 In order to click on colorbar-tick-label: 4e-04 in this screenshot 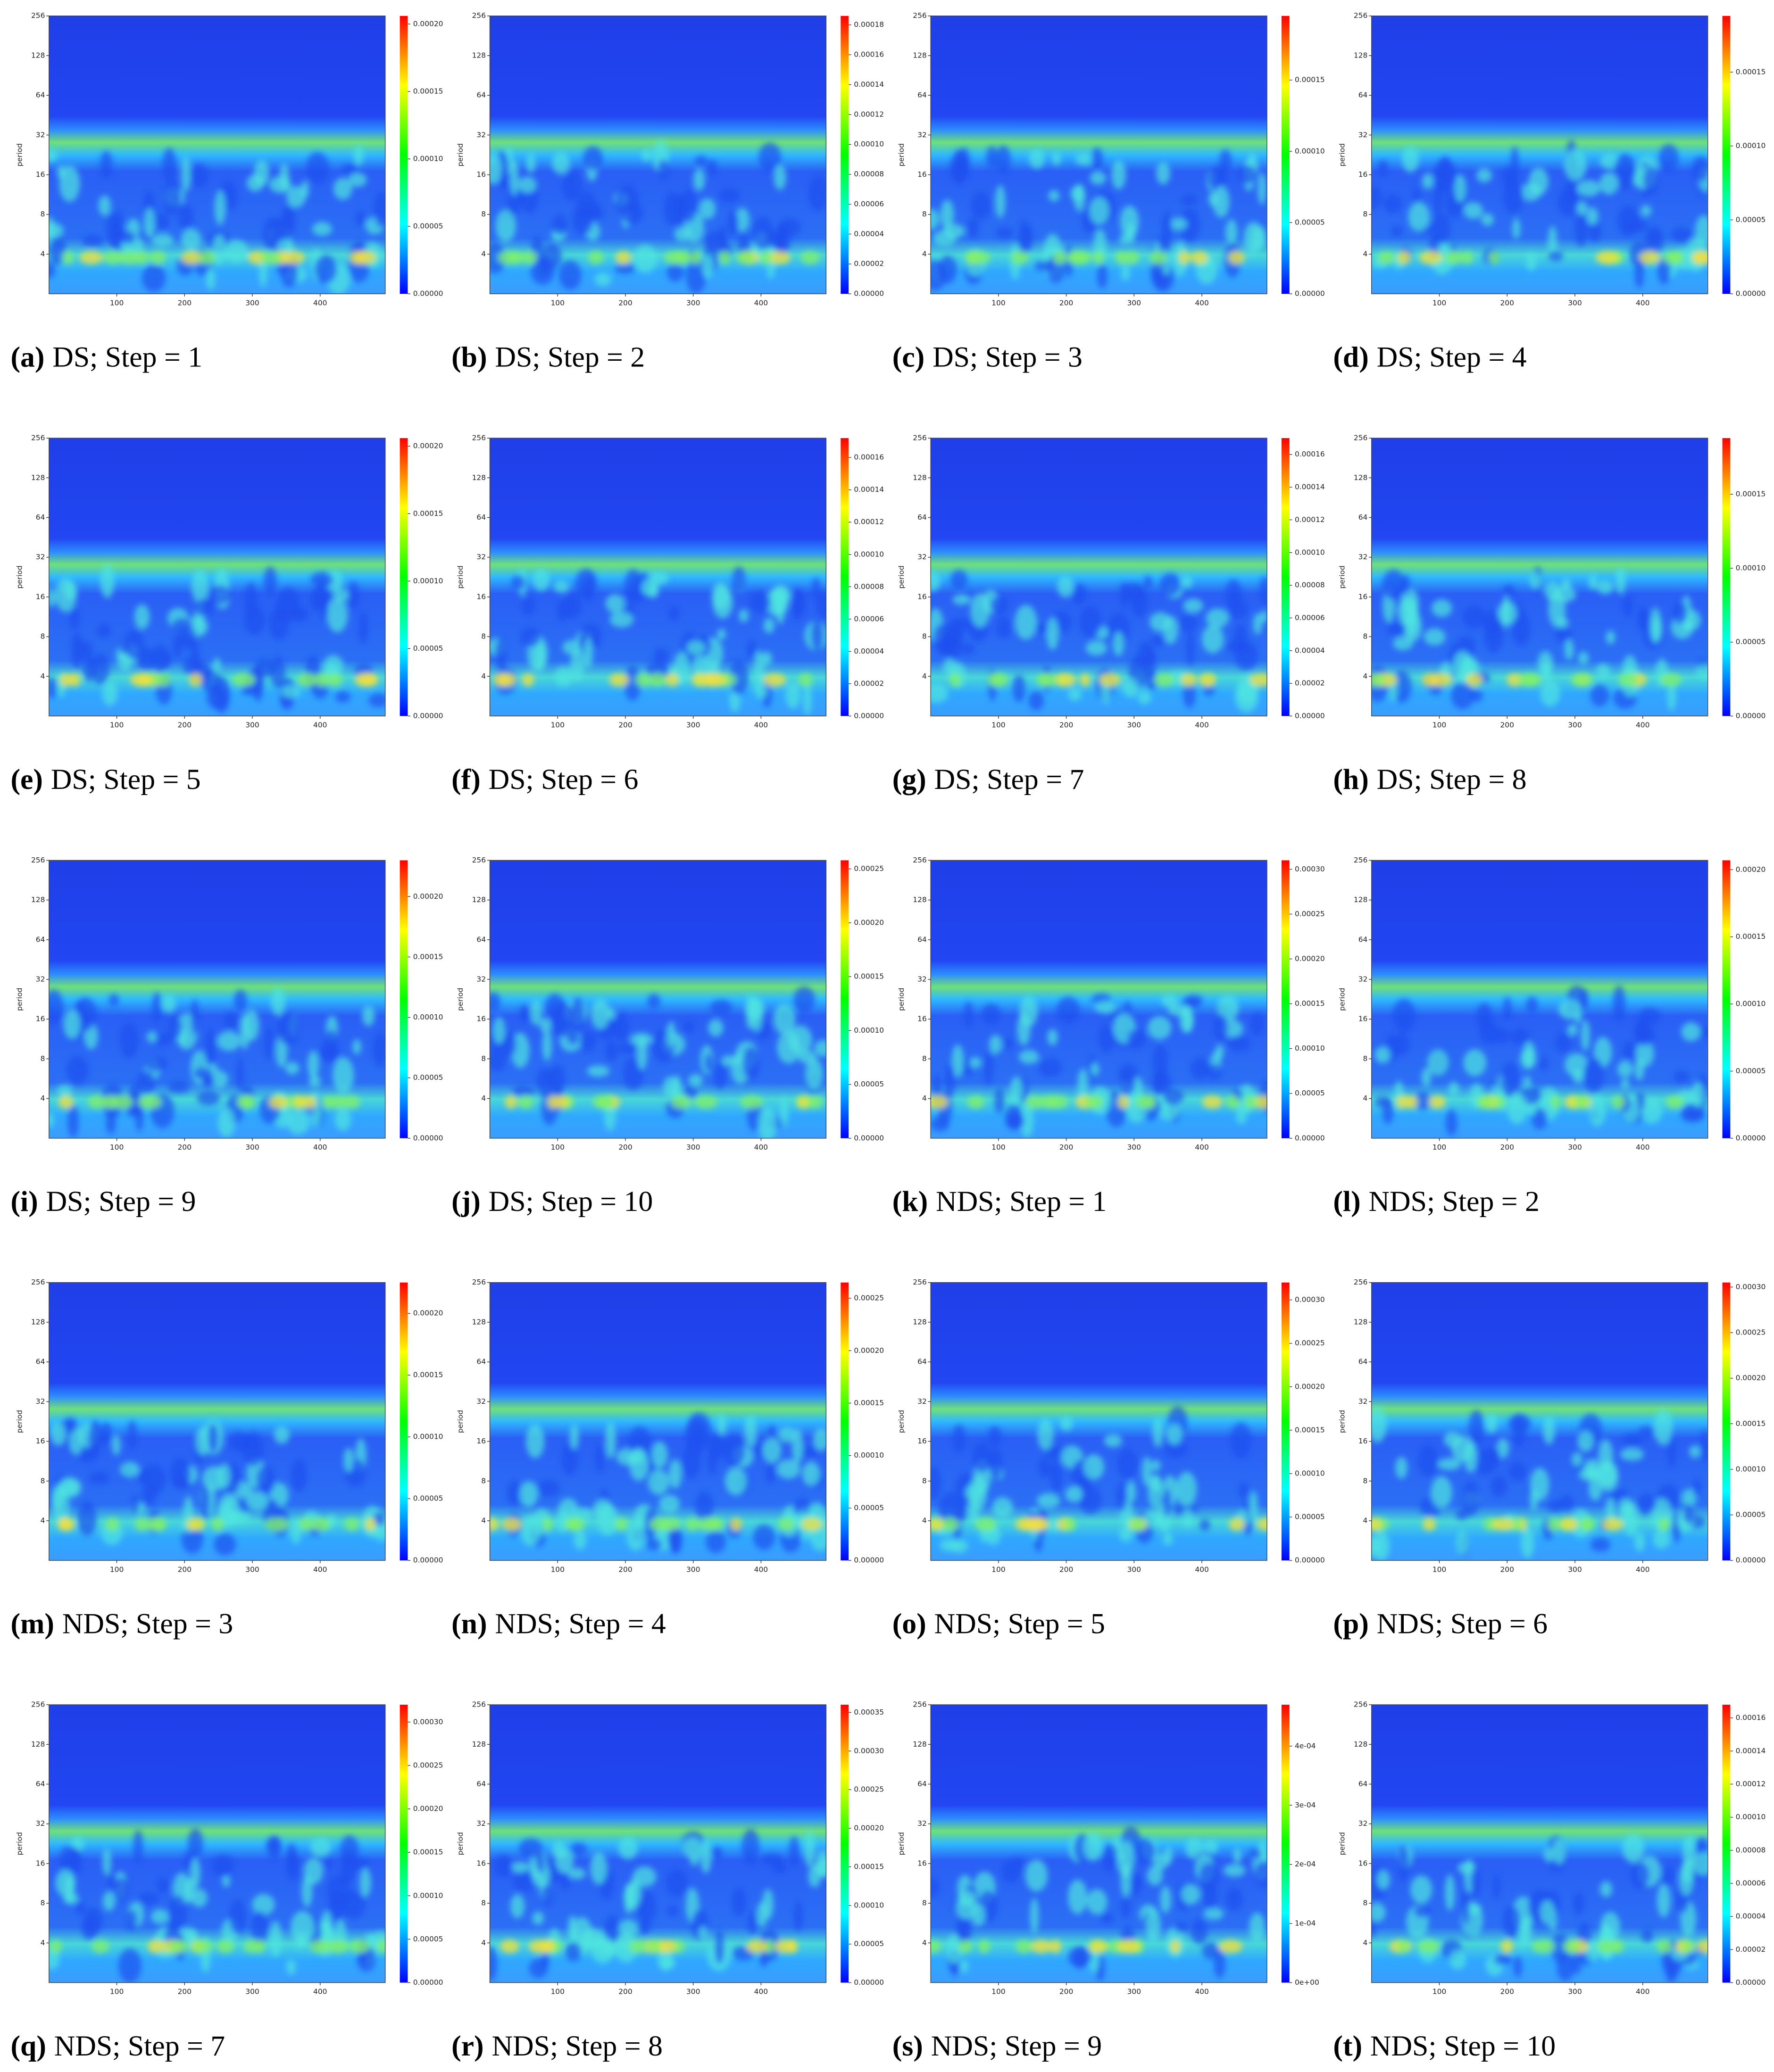, I will do `click(1305, 1745)`.